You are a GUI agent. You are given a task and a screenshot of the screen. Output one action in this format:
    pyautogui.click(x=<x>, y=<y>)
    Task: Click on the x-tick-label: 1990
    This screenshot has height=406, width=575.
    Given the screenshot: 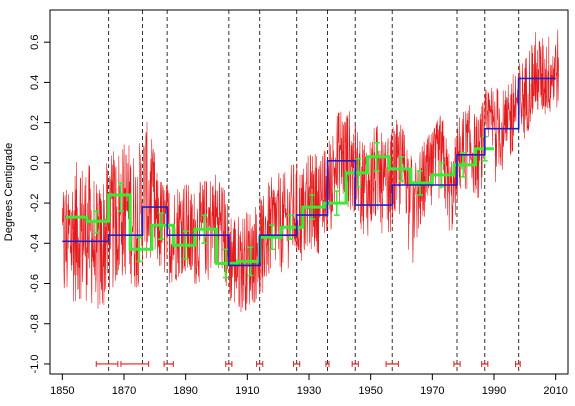 What is the action you would take?
    pyautogui.click(x=494, y=391)
    